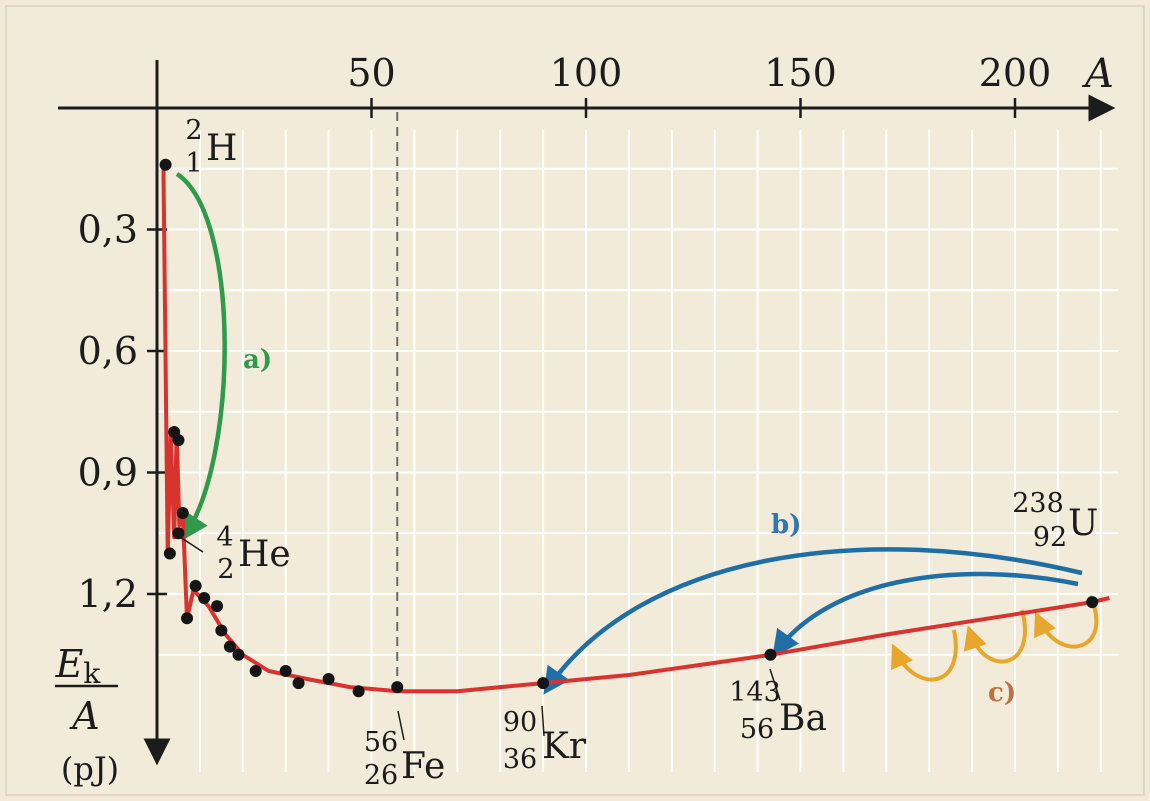 The height and width of the screenshot is (801, 1150). Describe the element at coordinates (225, 569) in the screenshot. I see `label-he-z: 2` at that location.